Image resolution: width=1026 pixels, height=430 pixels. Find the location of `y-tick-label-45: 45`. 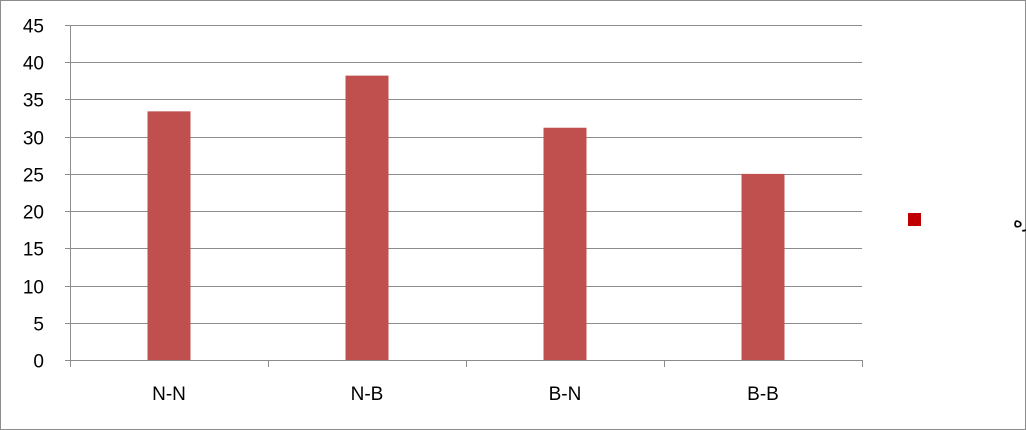

y-tick-label-45: 45 is located at coordinates (33, 27).